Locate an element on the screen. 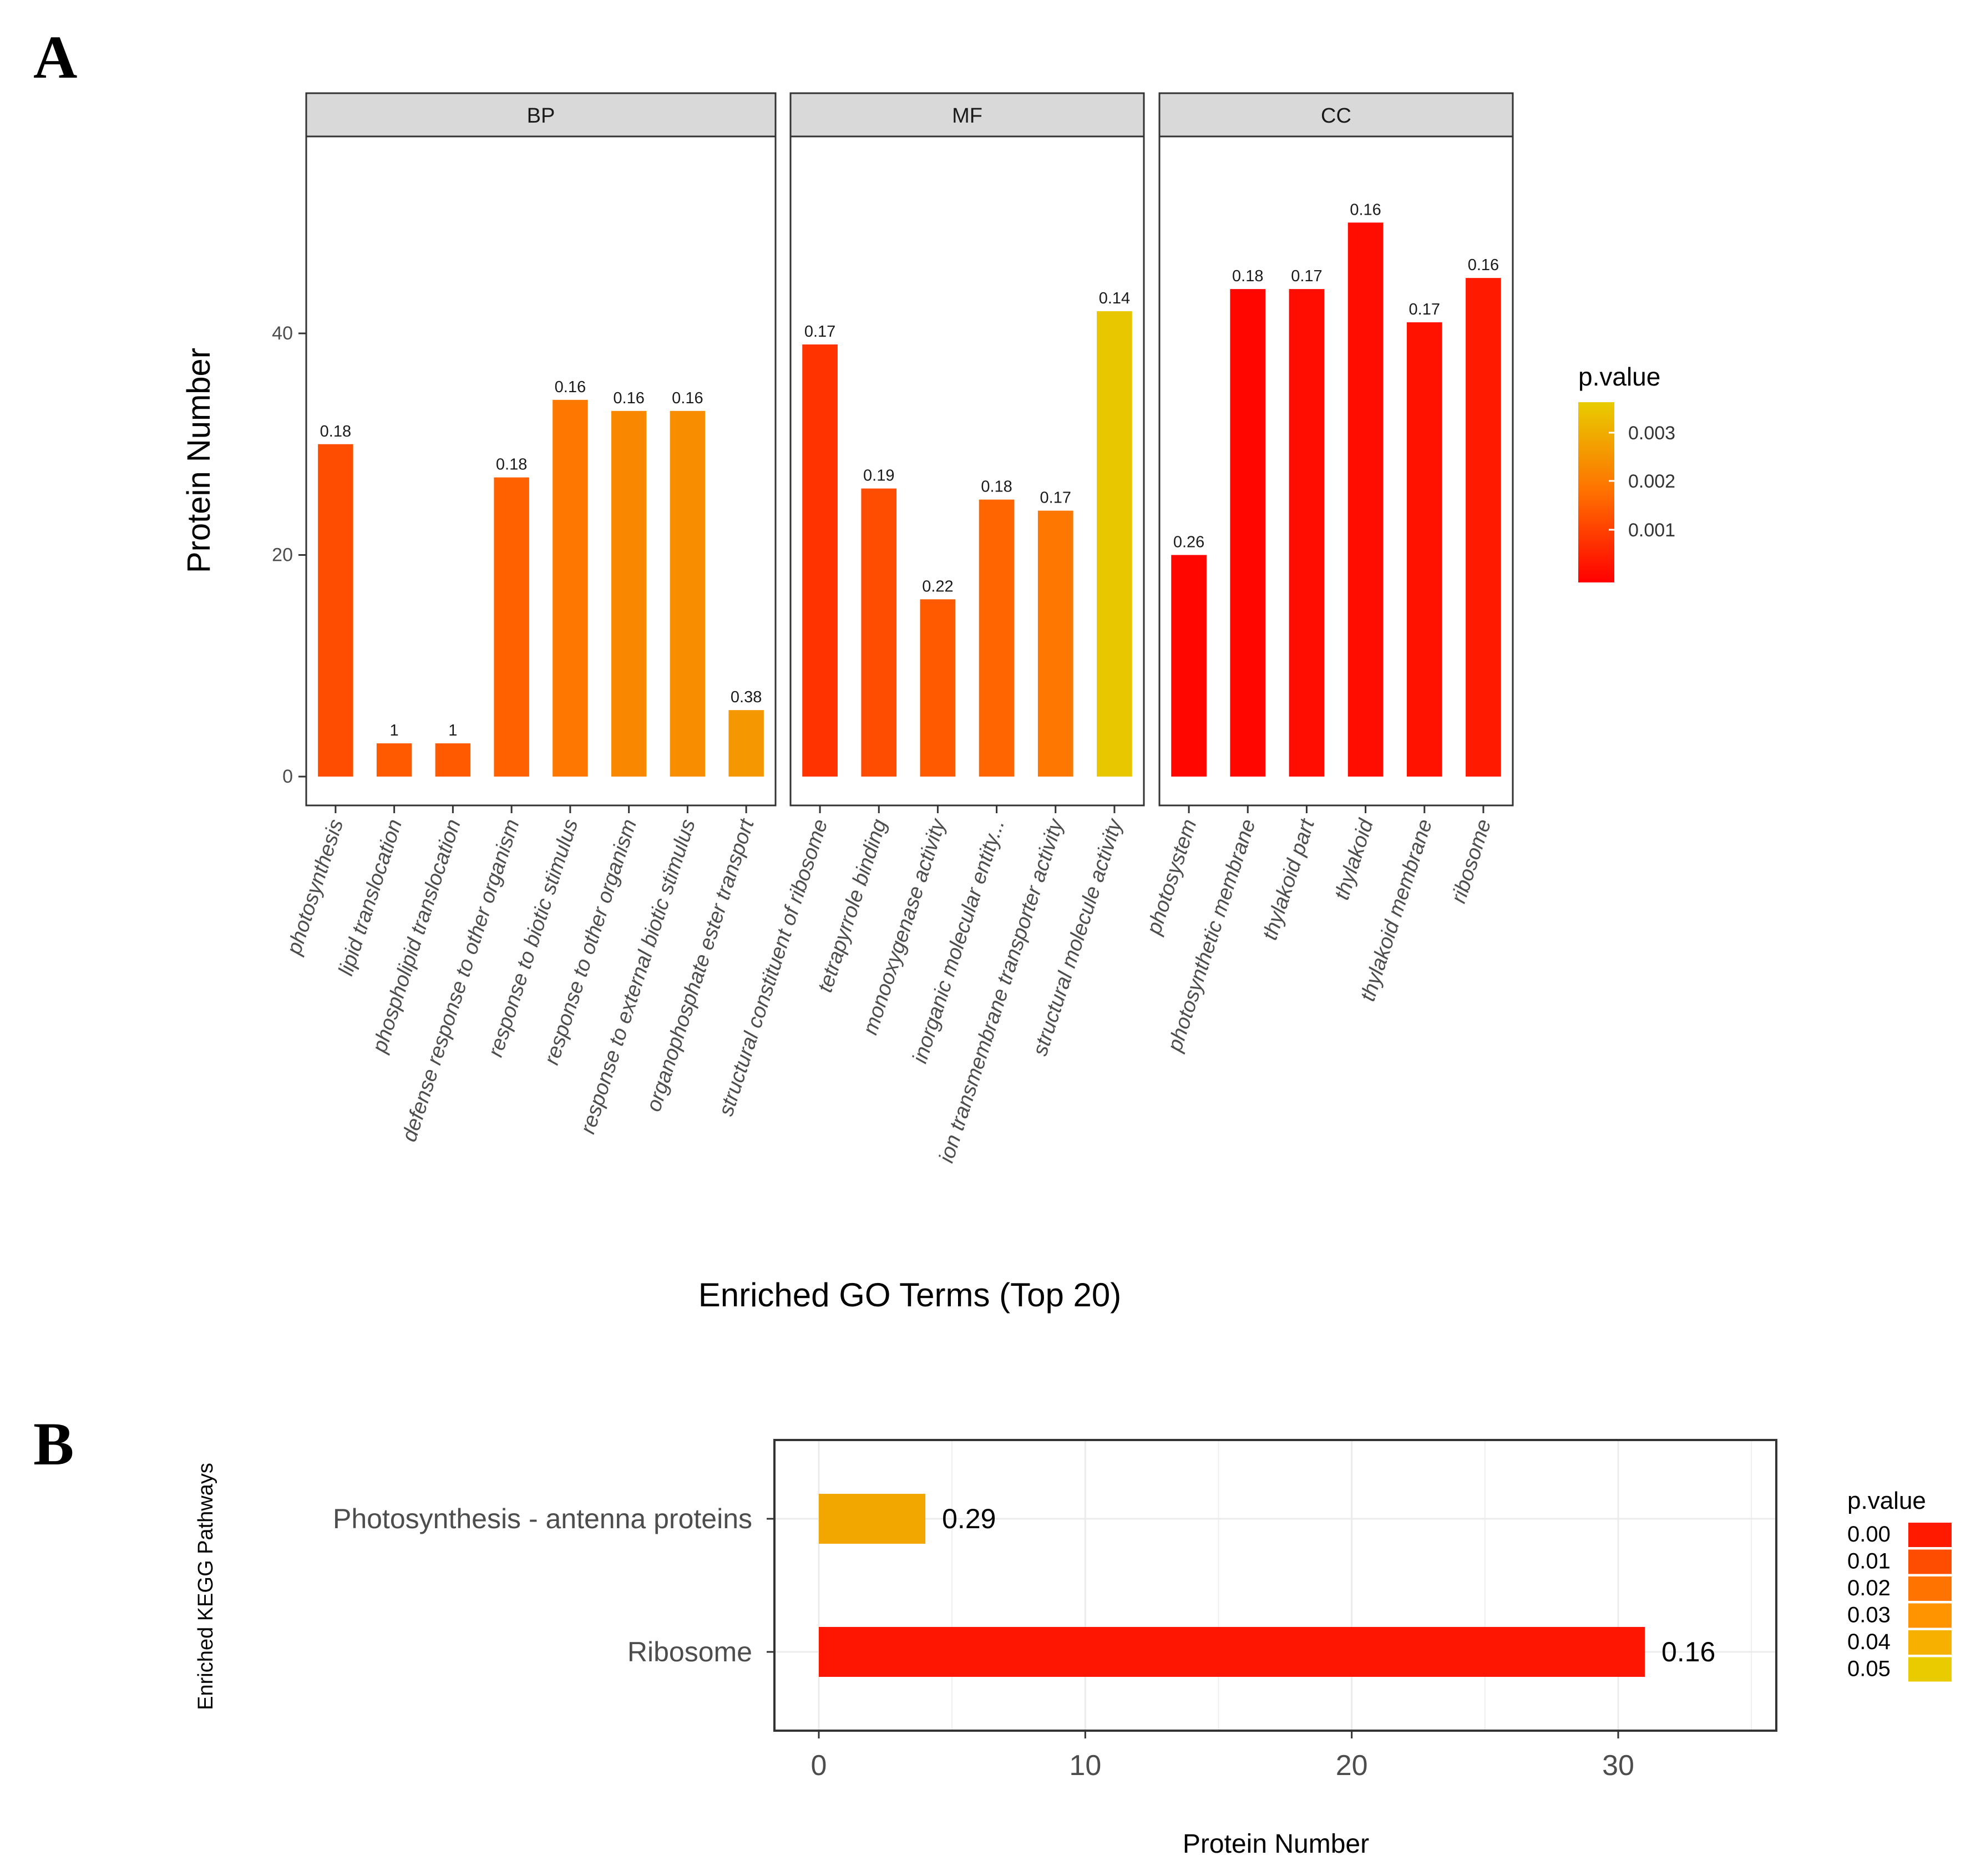 The height and width of the screenshot is (1876, 1981). kegg-bars: 0.29 0.16 is located at coordinates (1267, 1585).